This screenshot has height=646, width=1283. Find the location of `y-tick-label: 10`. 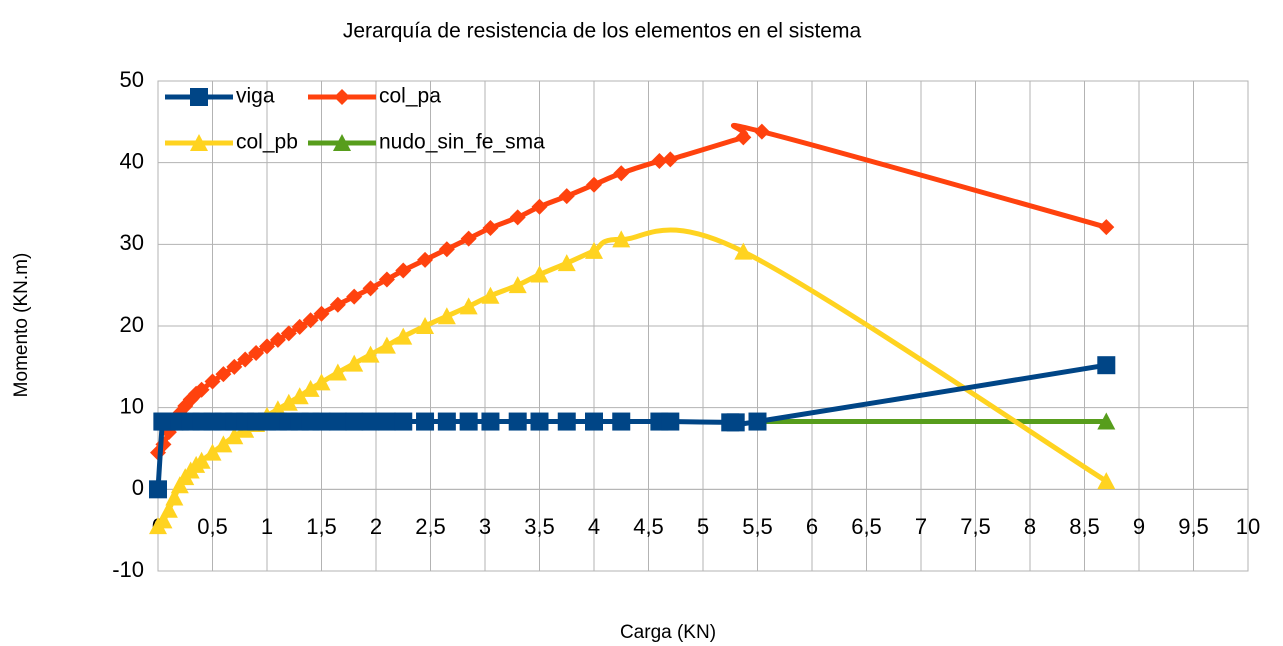

y-tick-label: 10 is located at coordinates (132, 405).